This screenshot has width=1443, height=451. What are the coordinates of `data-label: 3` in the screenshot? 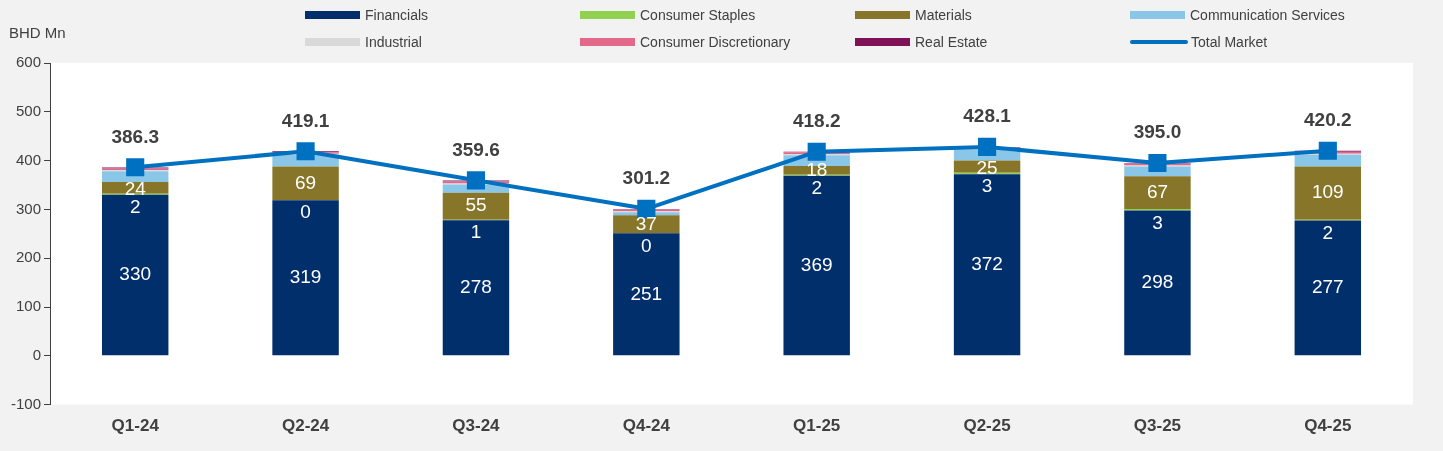 It's located at (1157, 222).